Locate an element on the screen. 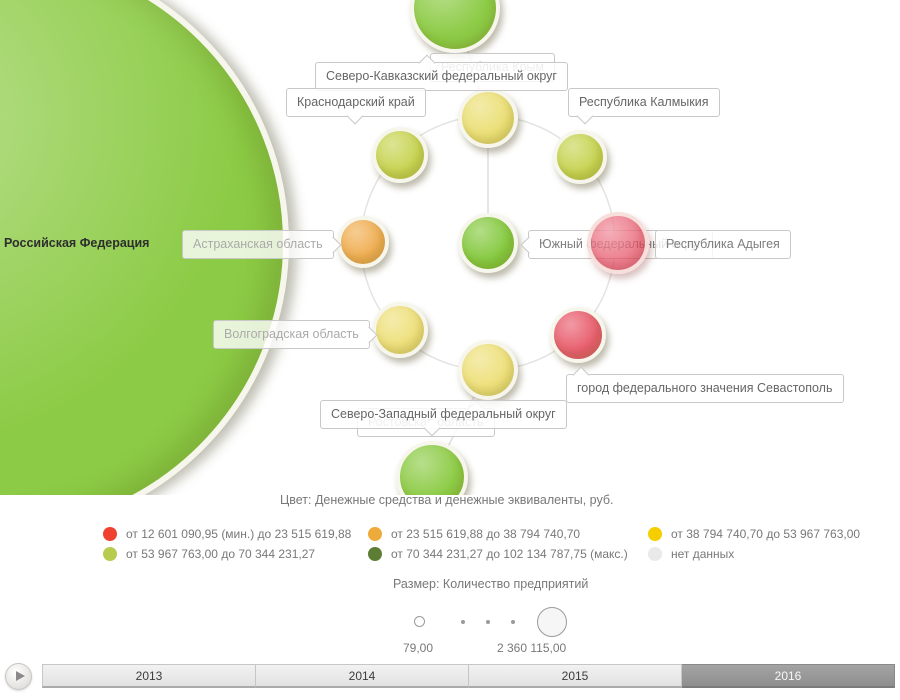 The width and height of the screenshot is (900, 700). size-min-circle-icon is located at coordinates (419, 621).